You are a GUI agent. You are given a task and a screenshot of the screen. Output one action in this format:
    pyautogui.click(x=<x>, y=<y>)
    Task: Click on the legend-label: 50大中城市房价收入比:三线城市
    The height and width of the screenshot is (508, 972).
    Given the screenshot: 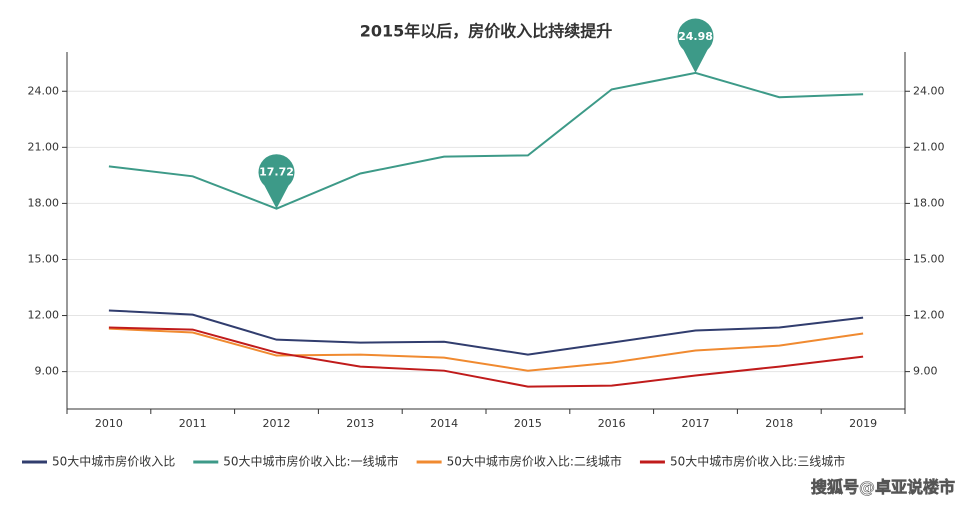 What is the action you would take?
    pyautogui.click(x=757, y=461)
    